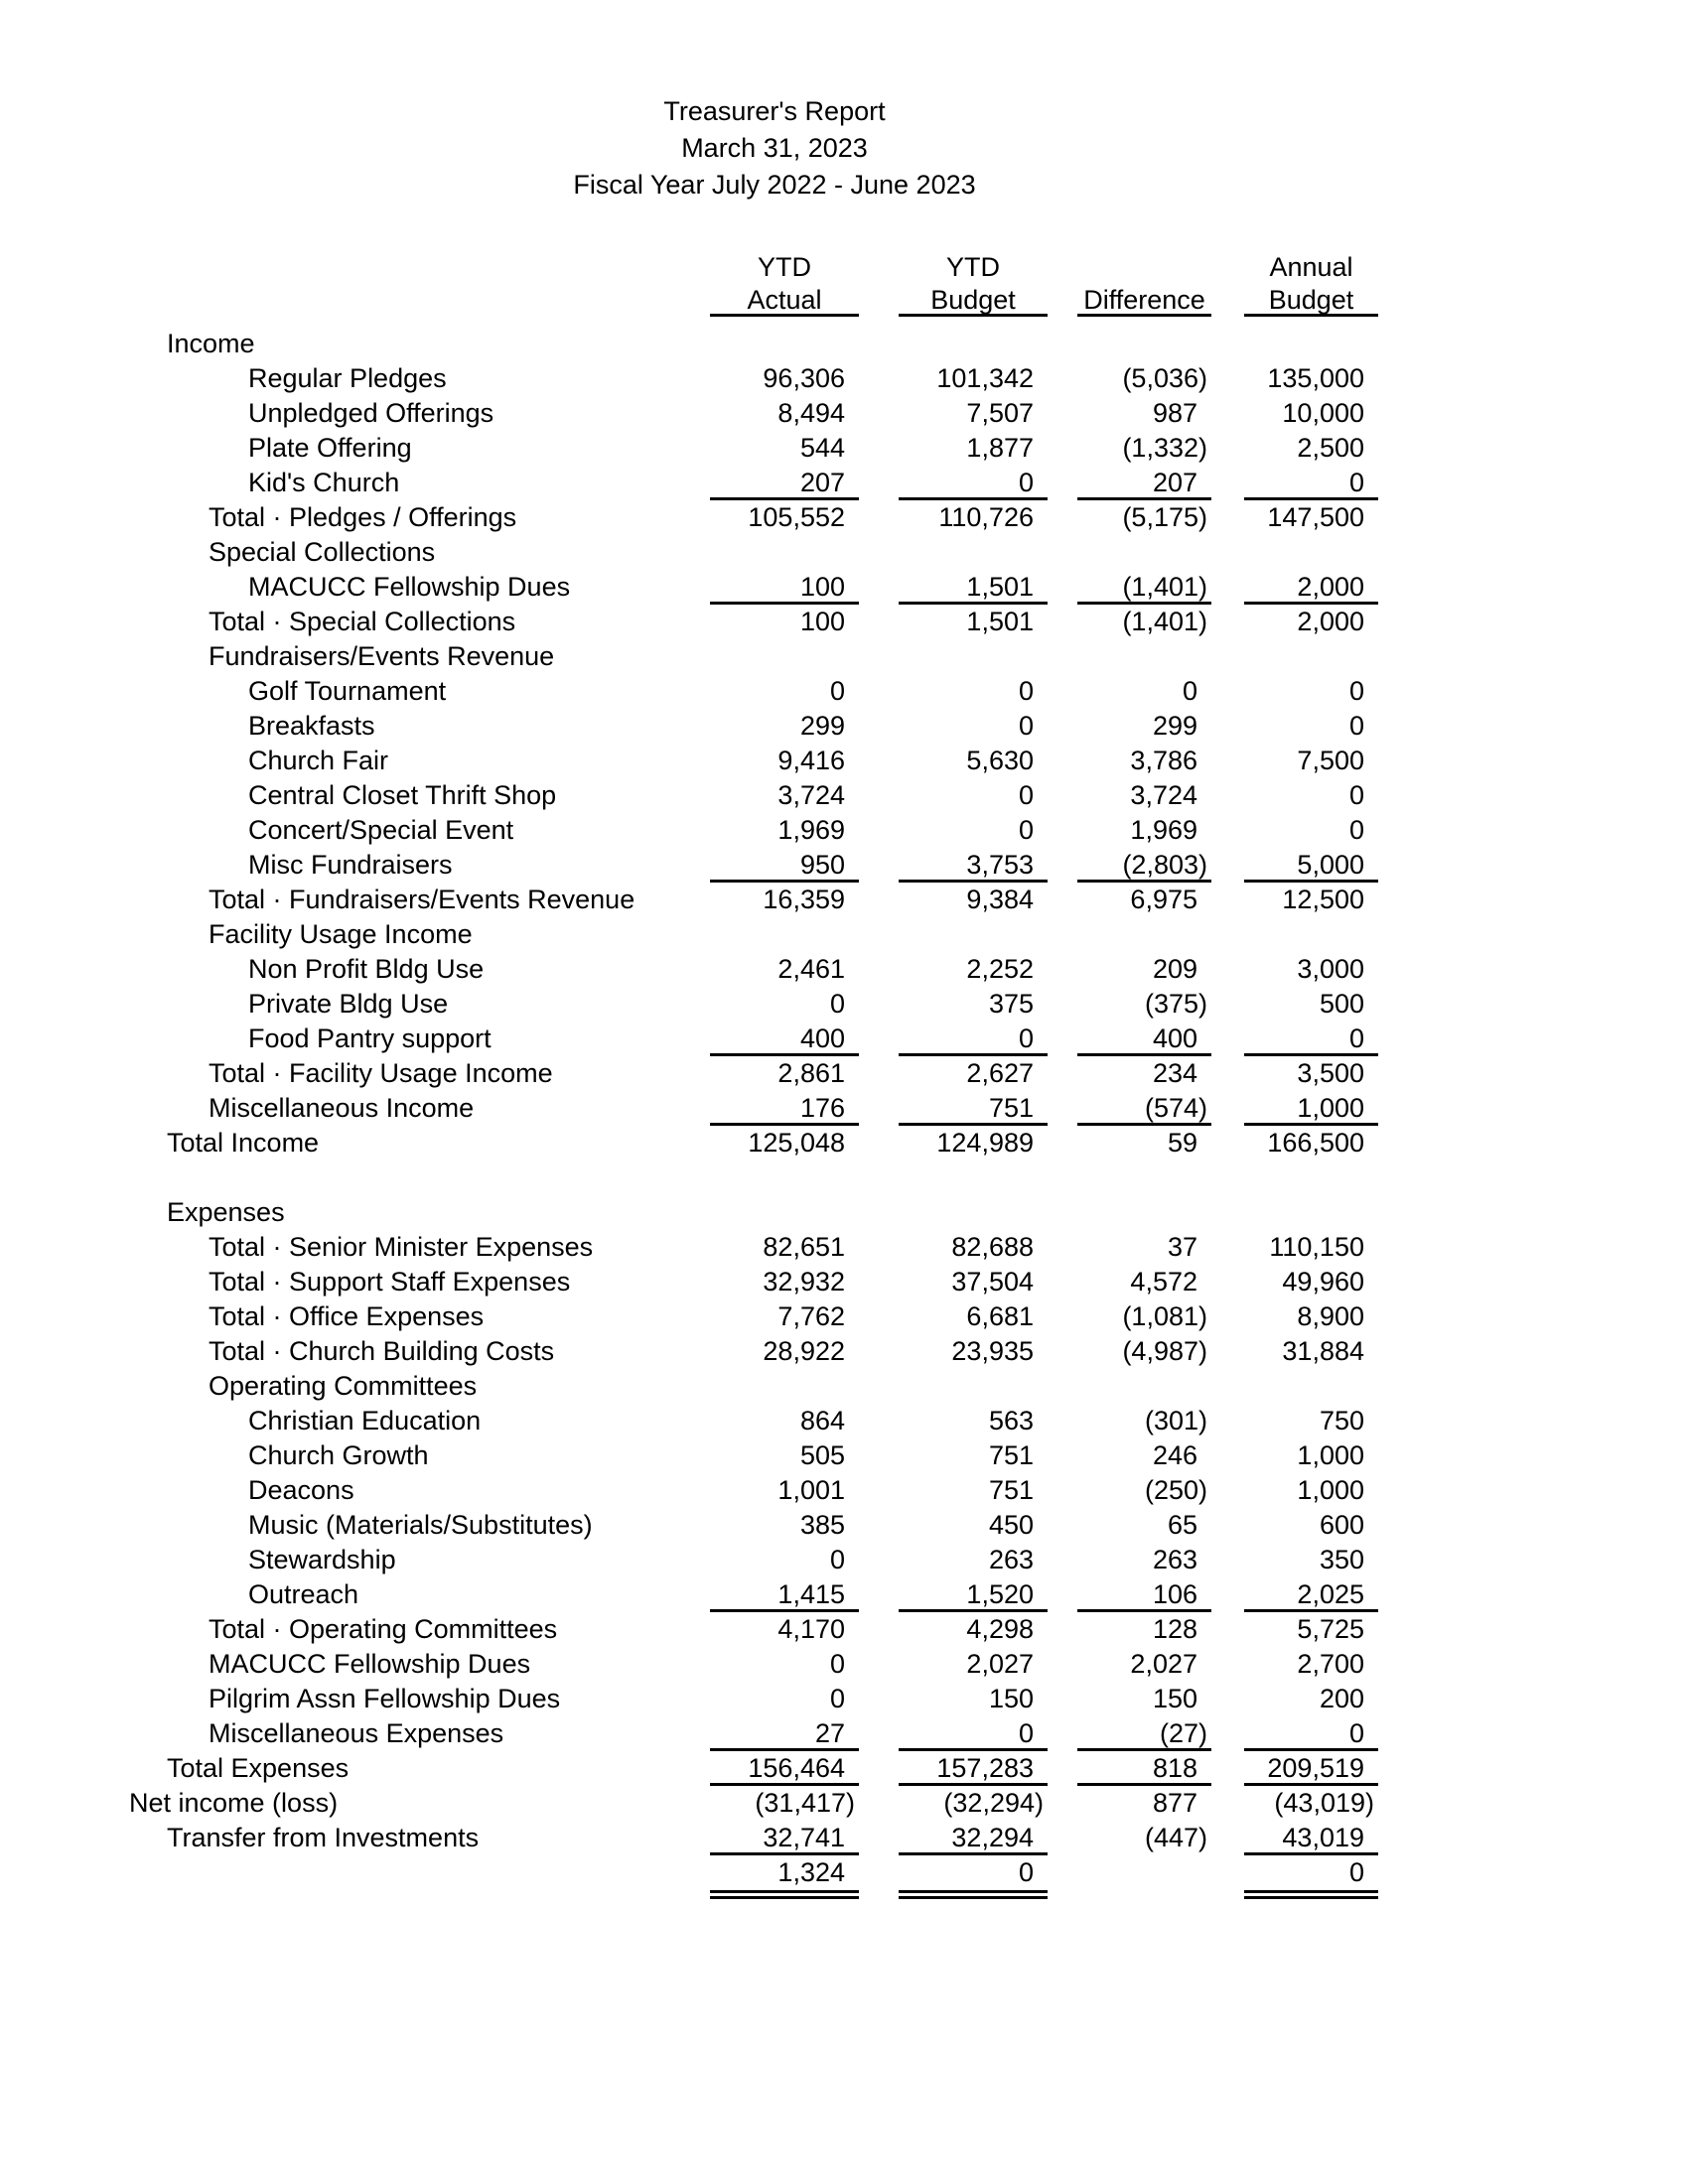 Image resolution: width=1688 pixels, height=2184 pixels. I want to click on report-row: Central Closet Thrift Shop 3,724 0 3,724 0, so click(844, 795).